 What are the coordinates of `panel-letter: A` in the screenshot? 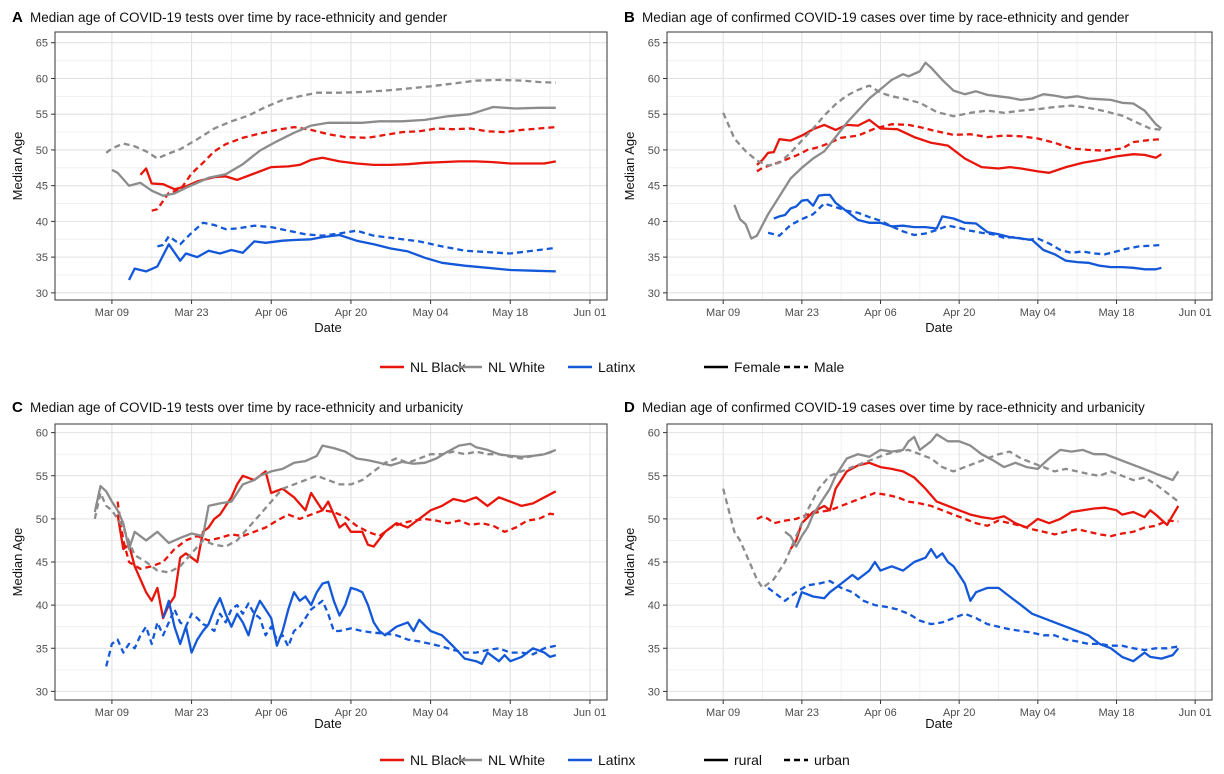 It's located at (17, 17).